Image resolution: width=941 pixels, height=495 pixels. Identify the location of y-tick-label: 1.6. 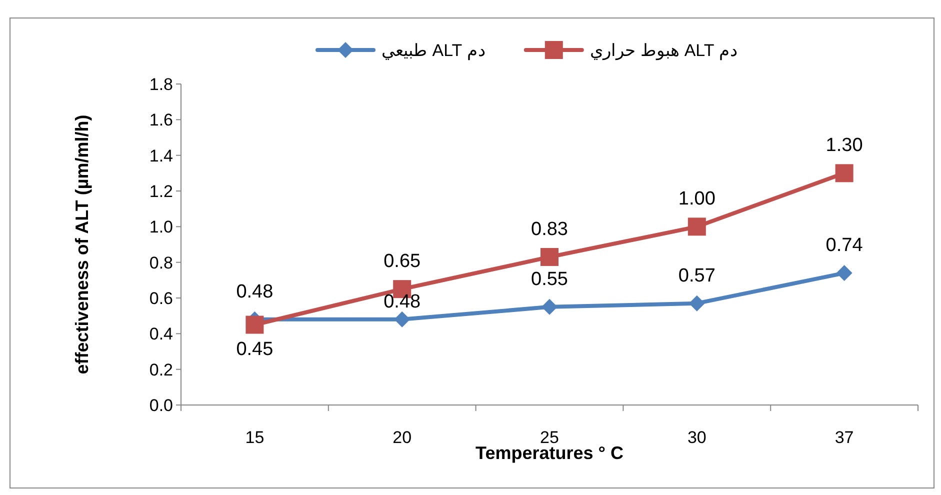
(161, 120).